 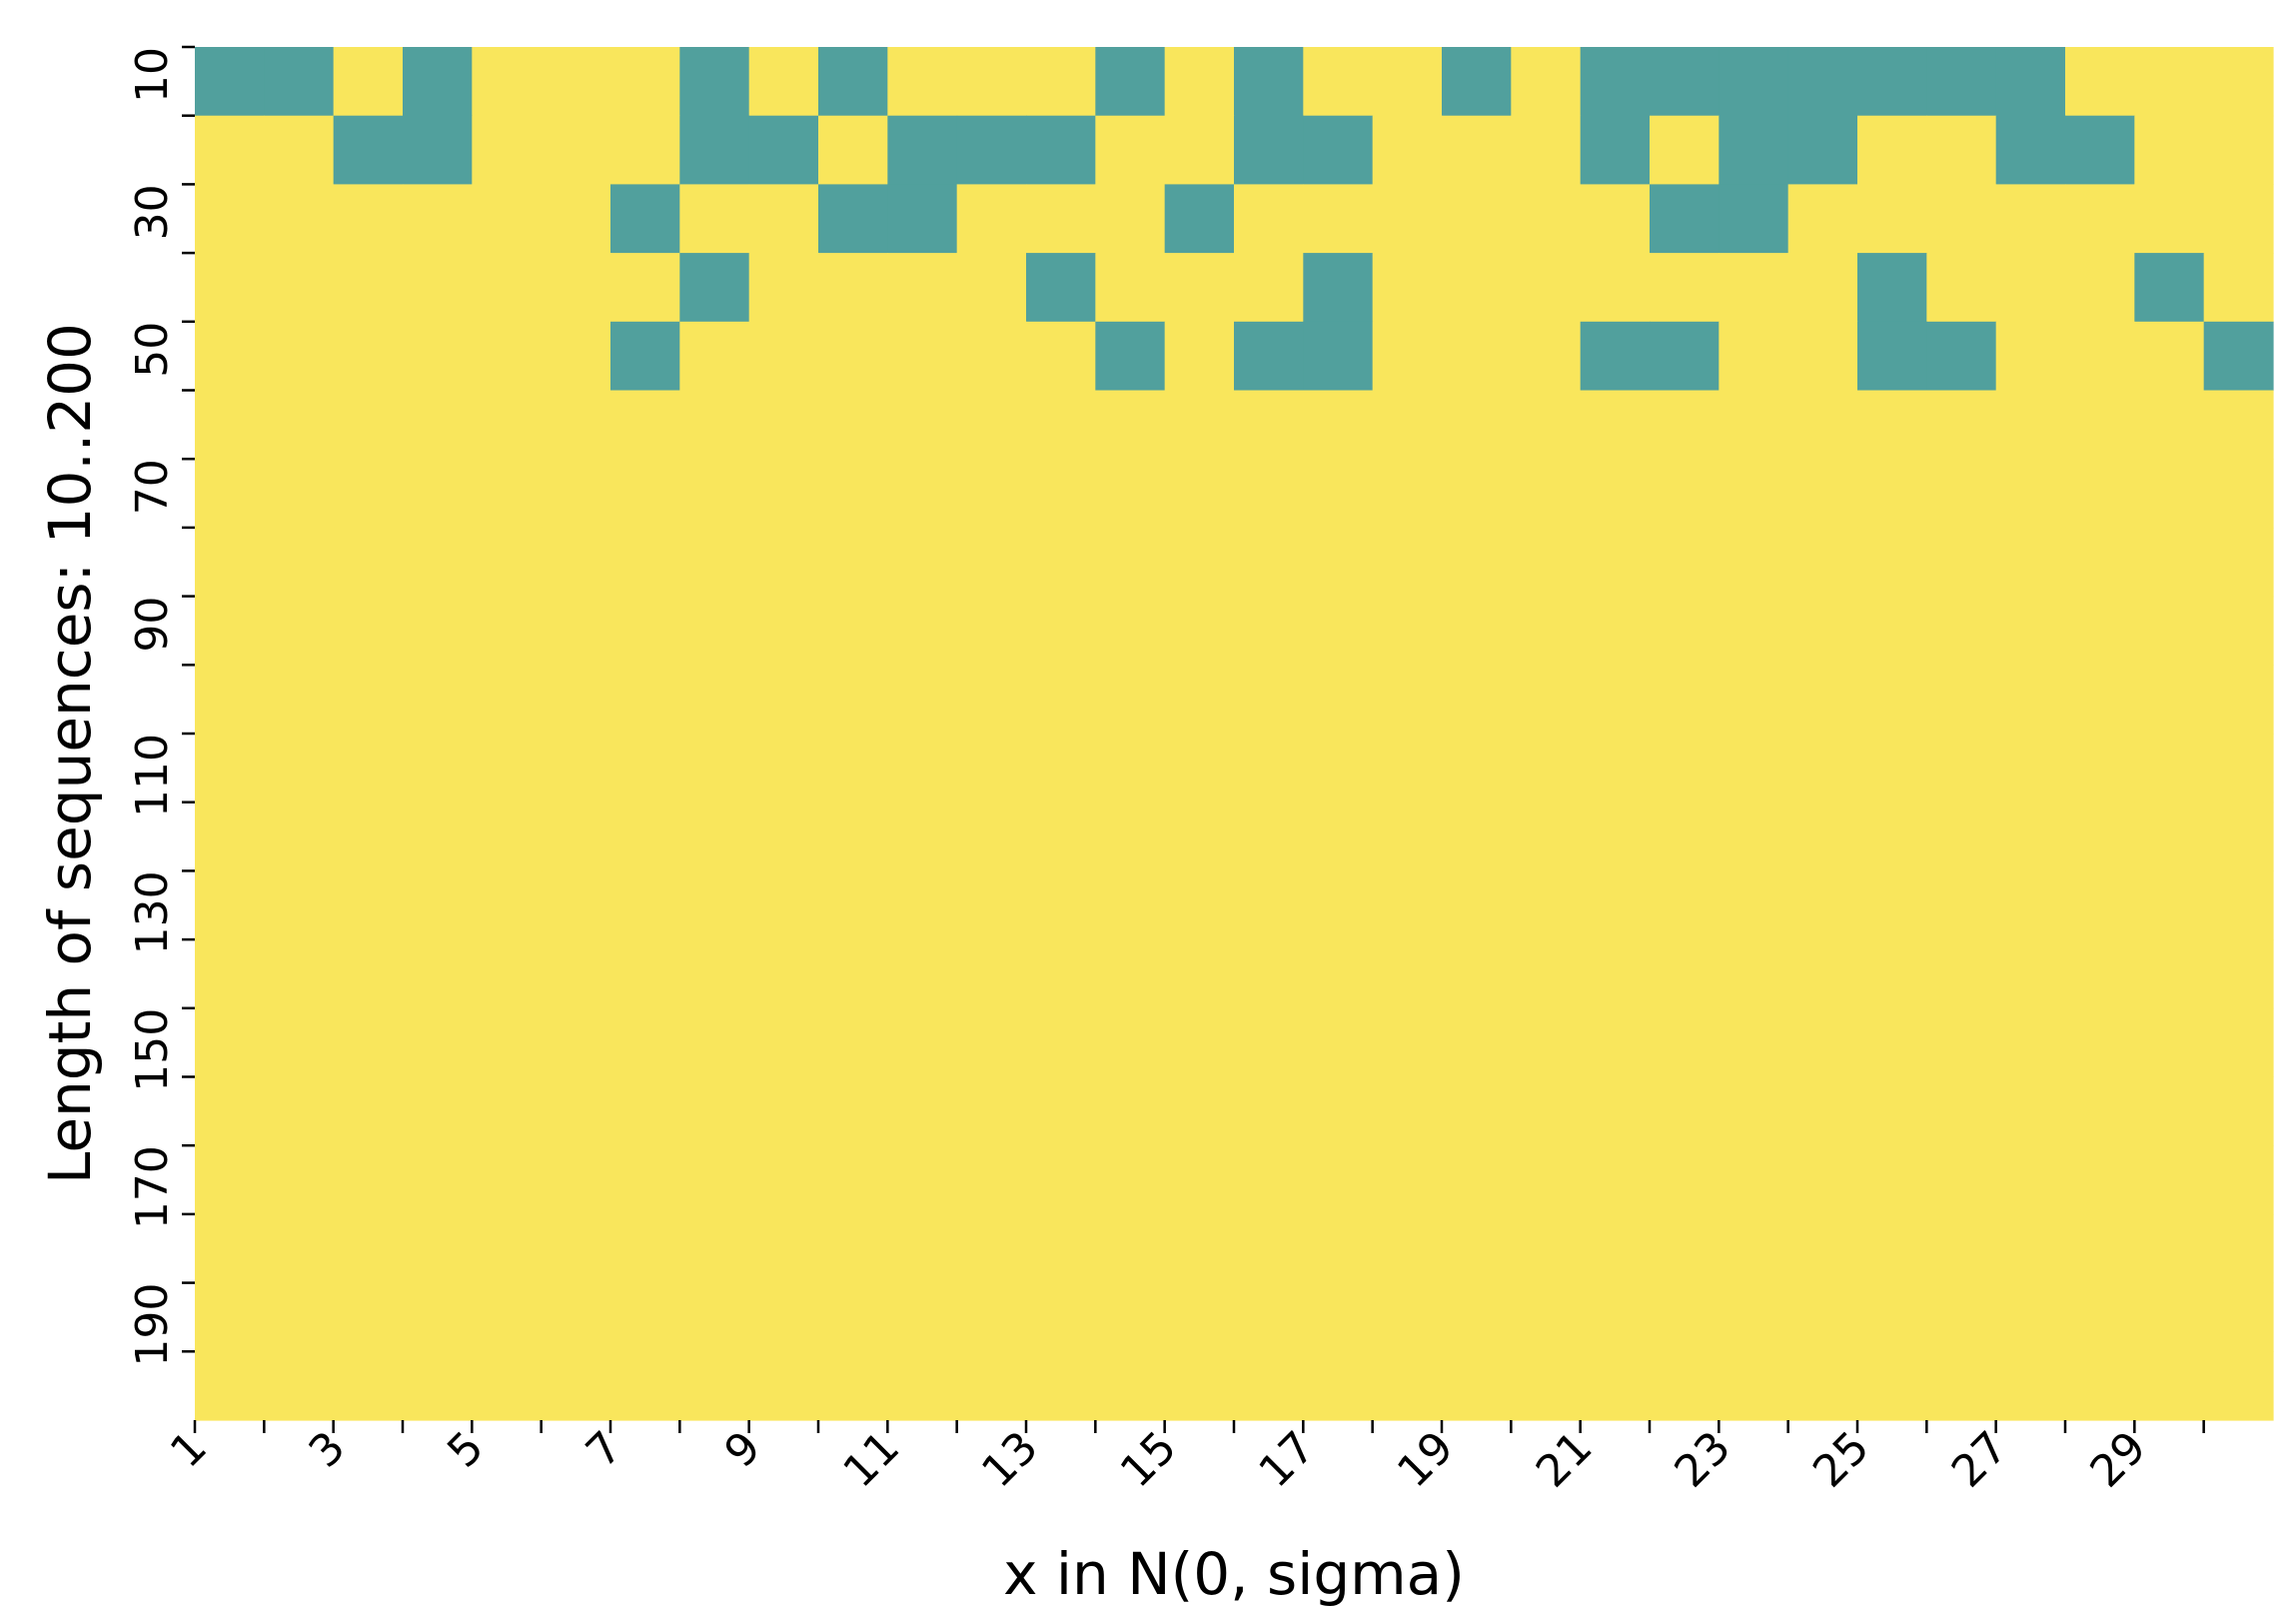 What do you see at coordinates (466, 1450) in the screenshot?
I see `x-tick-label: 5` at bounding box center [466, 1450].